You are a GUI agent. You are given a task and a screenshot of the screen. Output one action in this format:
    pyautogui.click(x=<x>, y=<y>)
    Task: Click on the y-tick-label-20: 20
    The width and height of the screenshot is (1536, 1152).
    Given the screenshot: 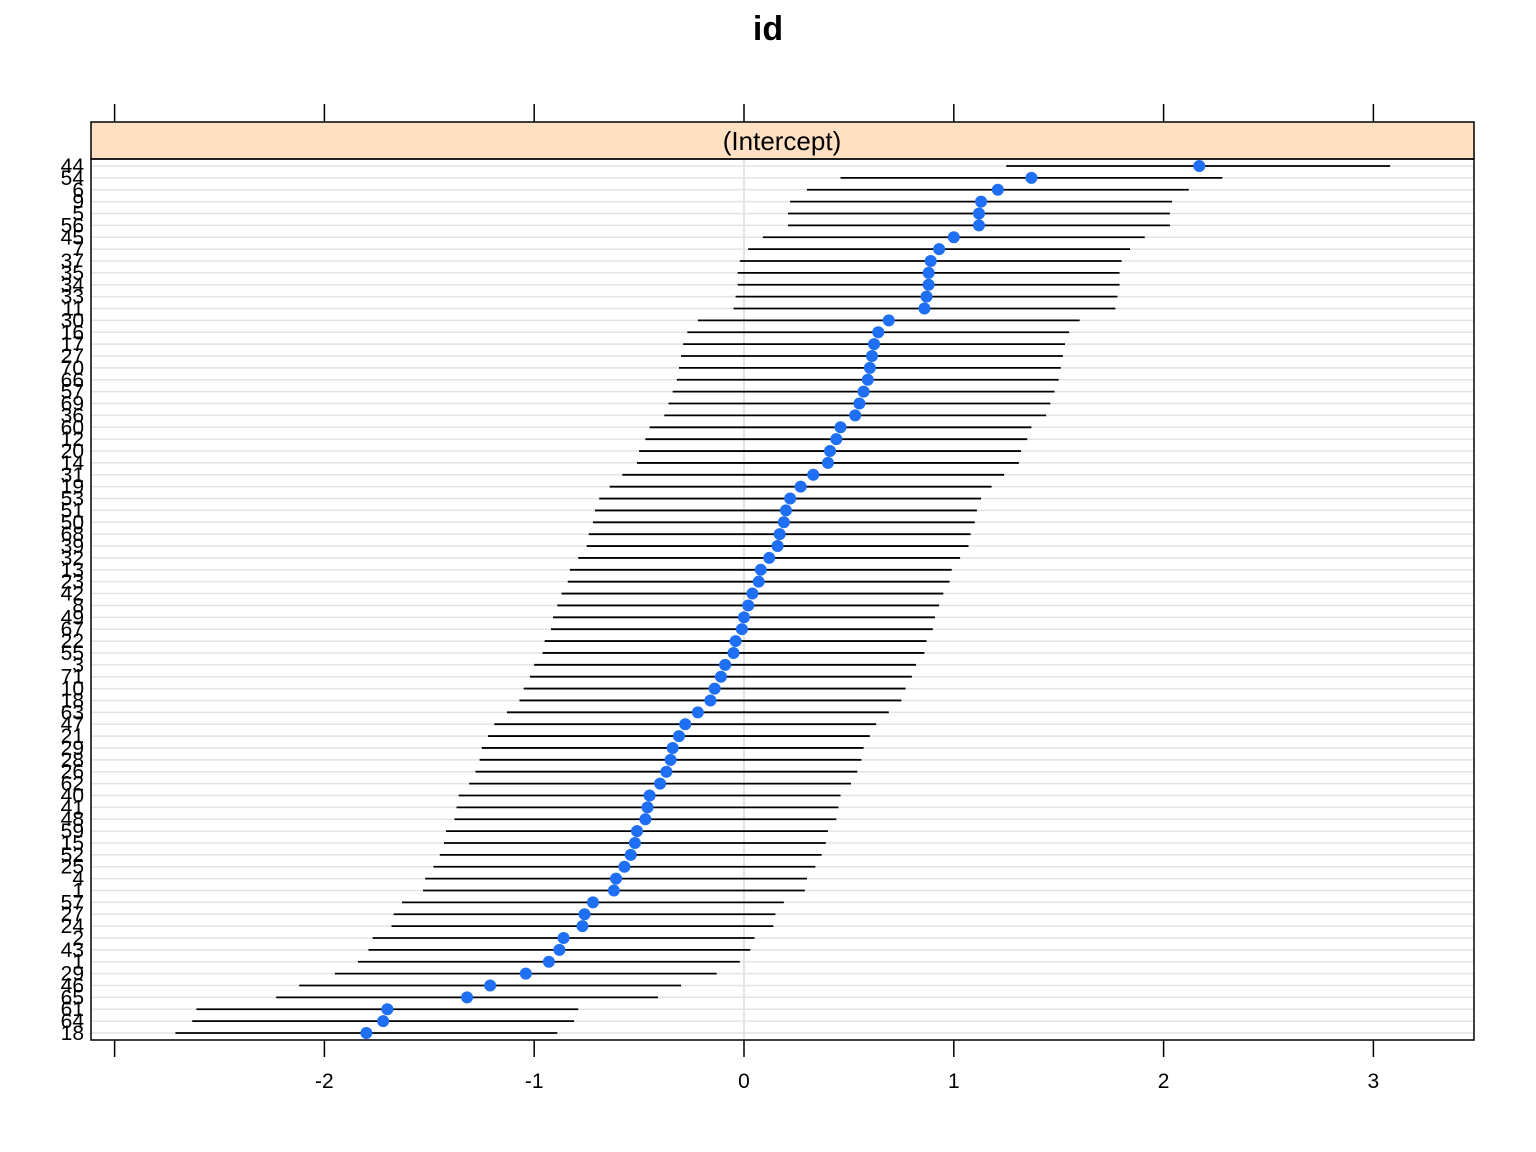 What is the action you would take?
    pyautogui.click(x=72, y=451)
    